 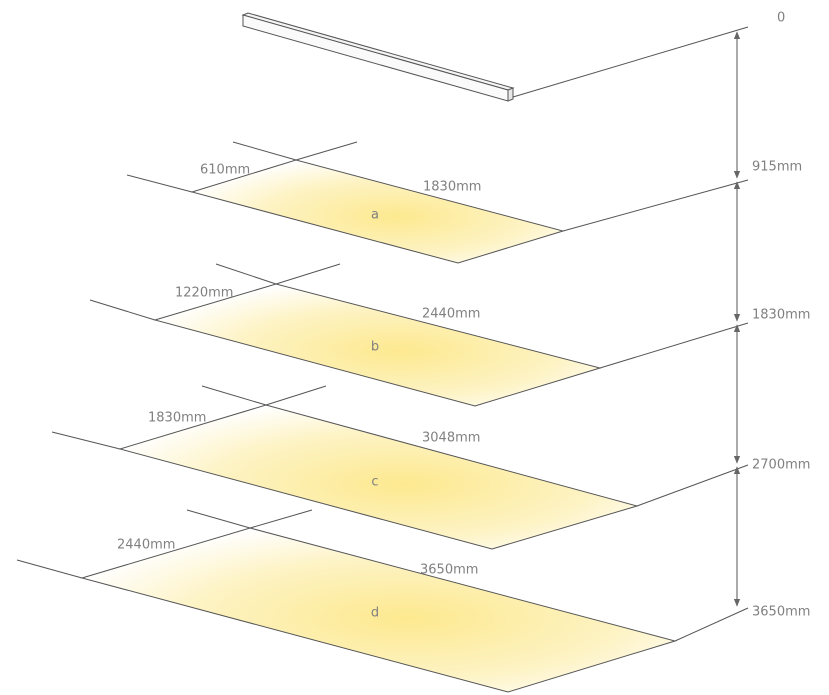 I want to click on plane-letter: c, so click(x=374, y=482).